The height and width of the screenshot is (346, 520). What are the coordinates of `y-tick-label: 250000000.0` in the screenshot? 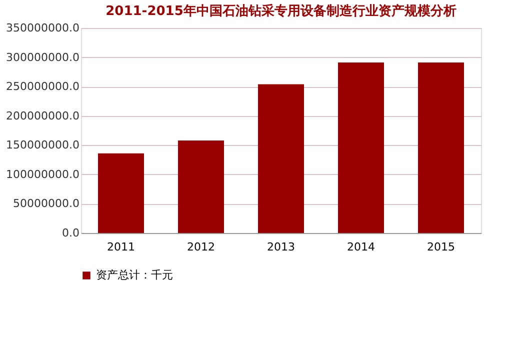 It's located at (43, 87).